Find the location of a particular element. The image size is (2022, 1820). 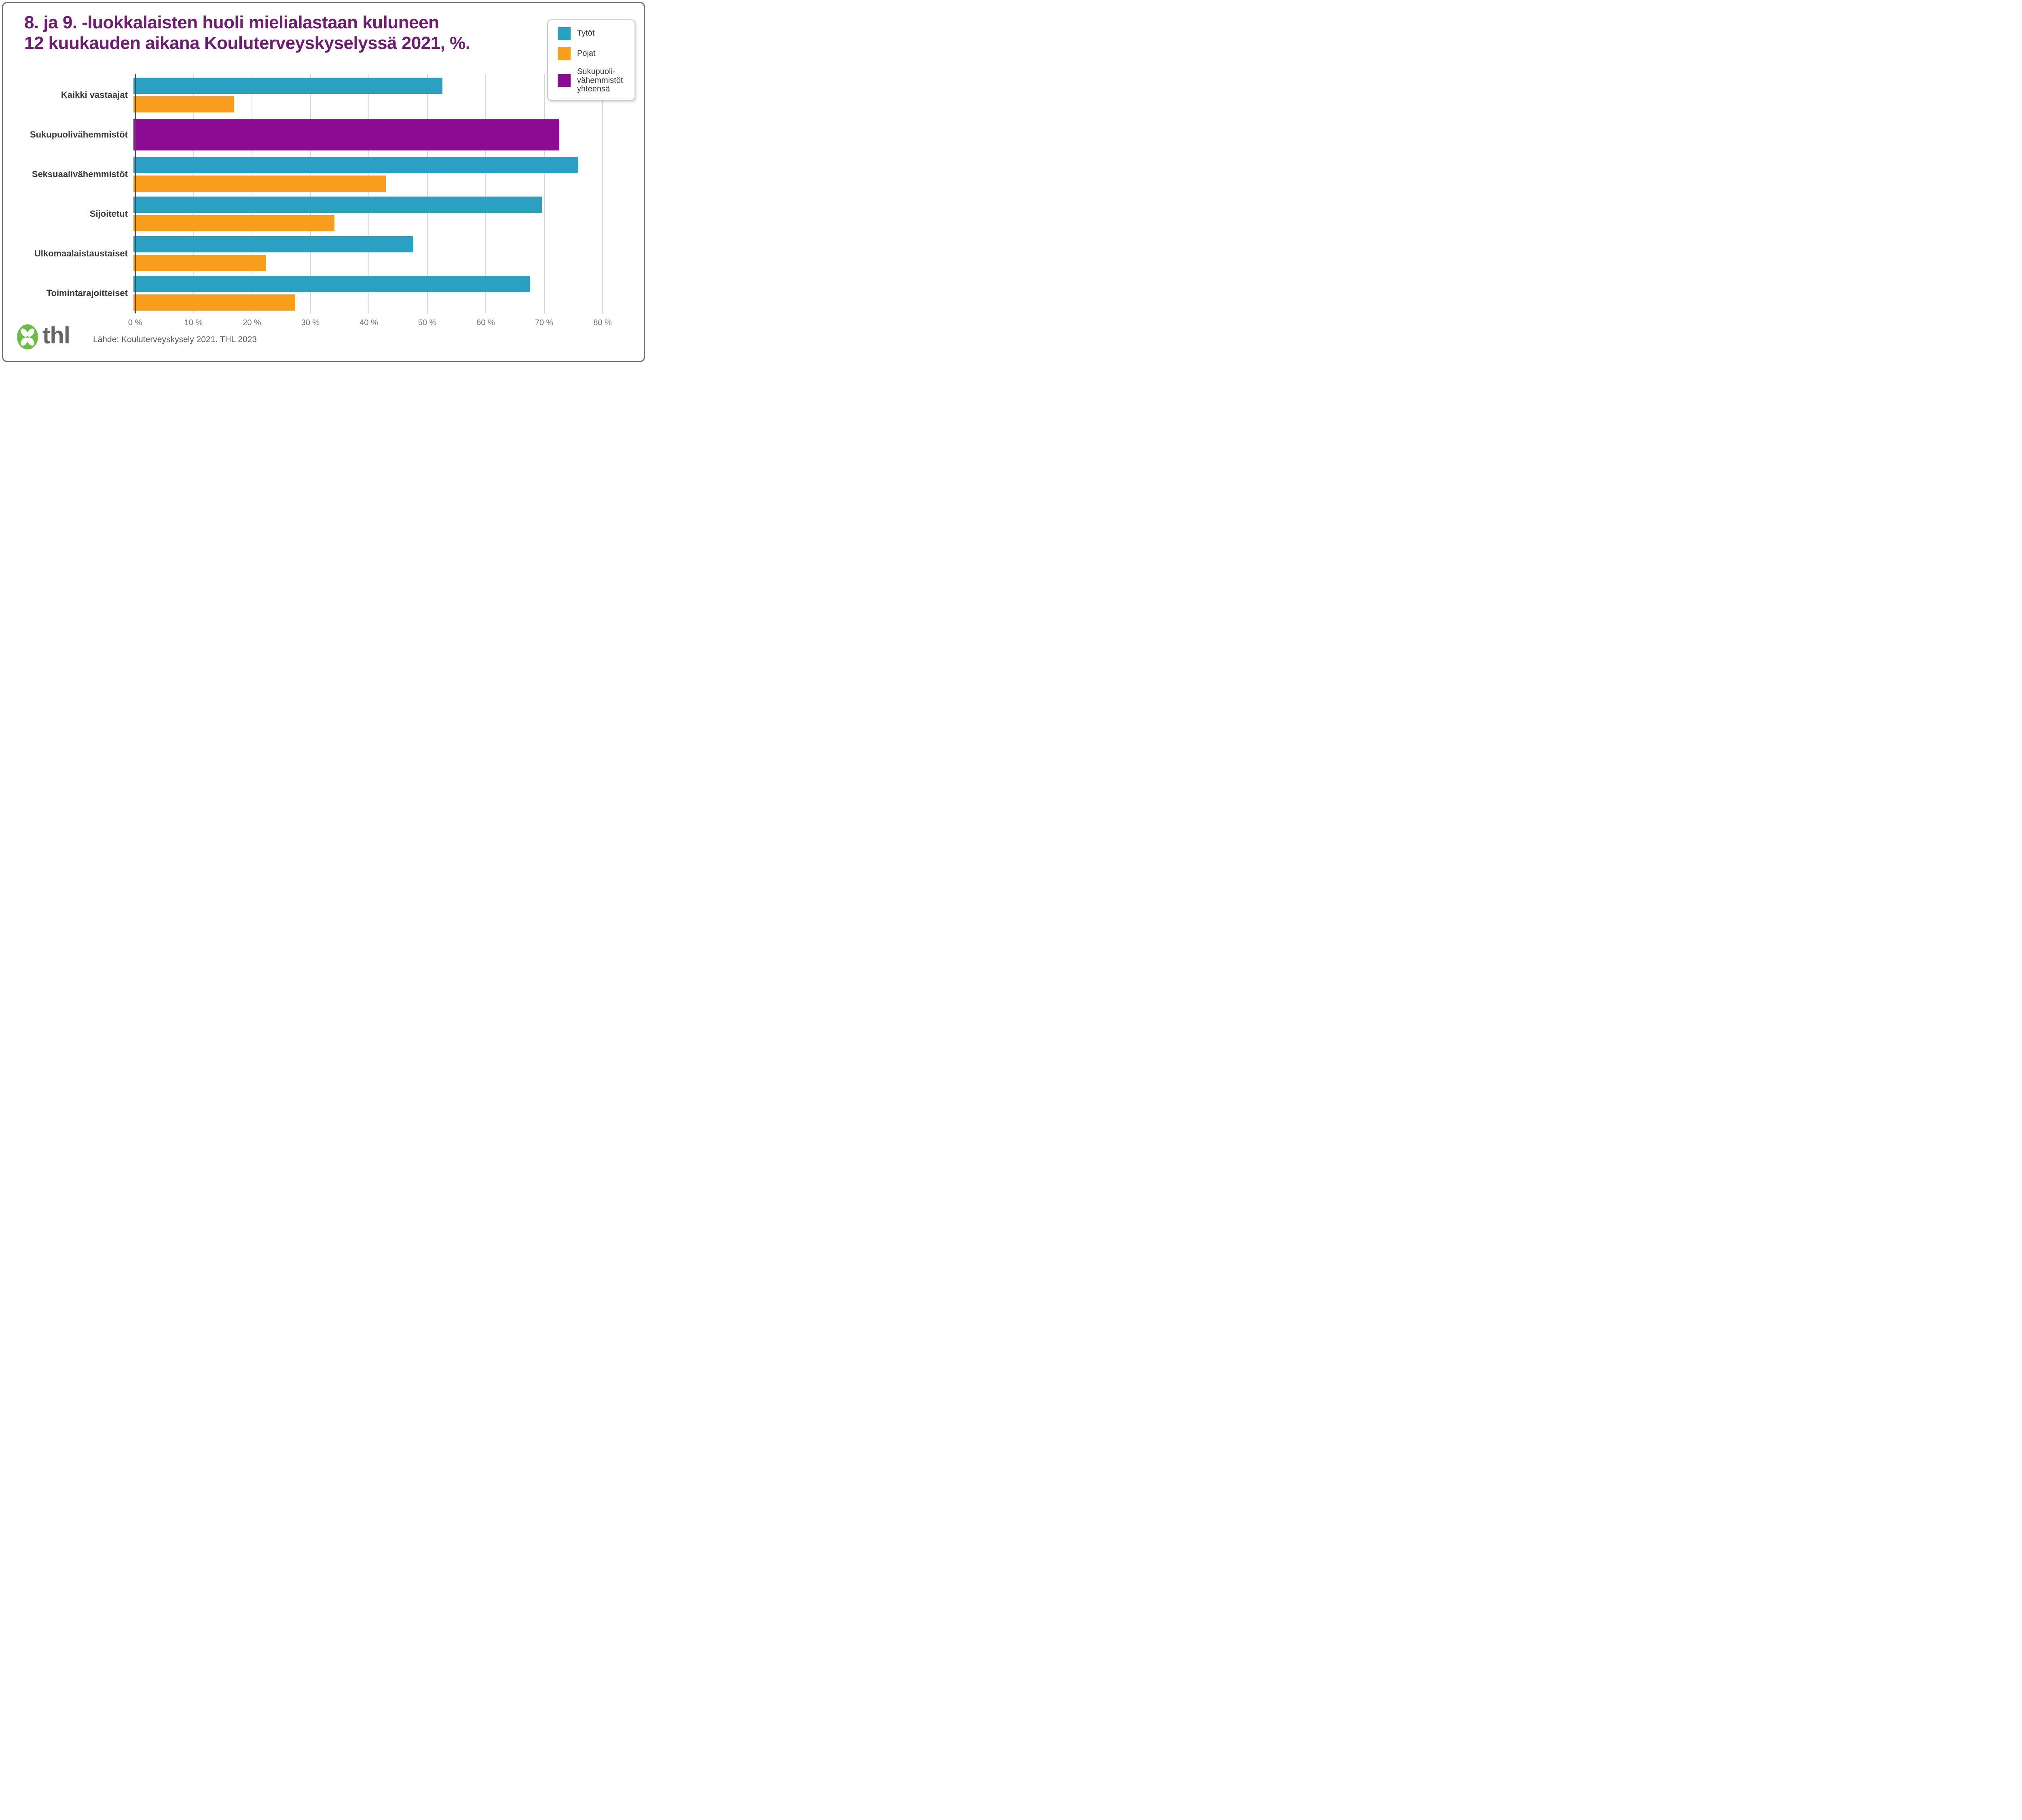

category-label: Sijoitetut is located at coordinates (108, 214).